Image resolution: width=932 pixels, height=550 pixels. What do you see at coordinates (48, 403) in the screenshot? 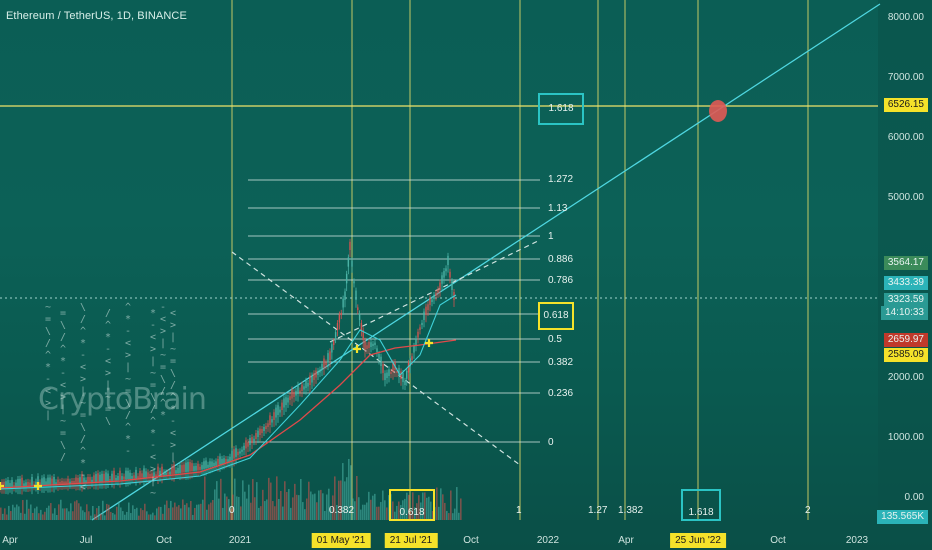
I see `ascii-art-glyph: >` at bounding box center [48, 403].